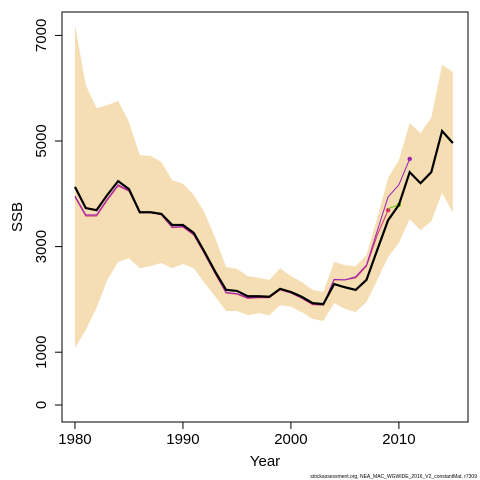 The height and width of the screenshot is (480, 480). What do you see at coordinates (182, 439) in the screenshot?
I see `x-tick-label: 1990` at bounding box center [182, 439].